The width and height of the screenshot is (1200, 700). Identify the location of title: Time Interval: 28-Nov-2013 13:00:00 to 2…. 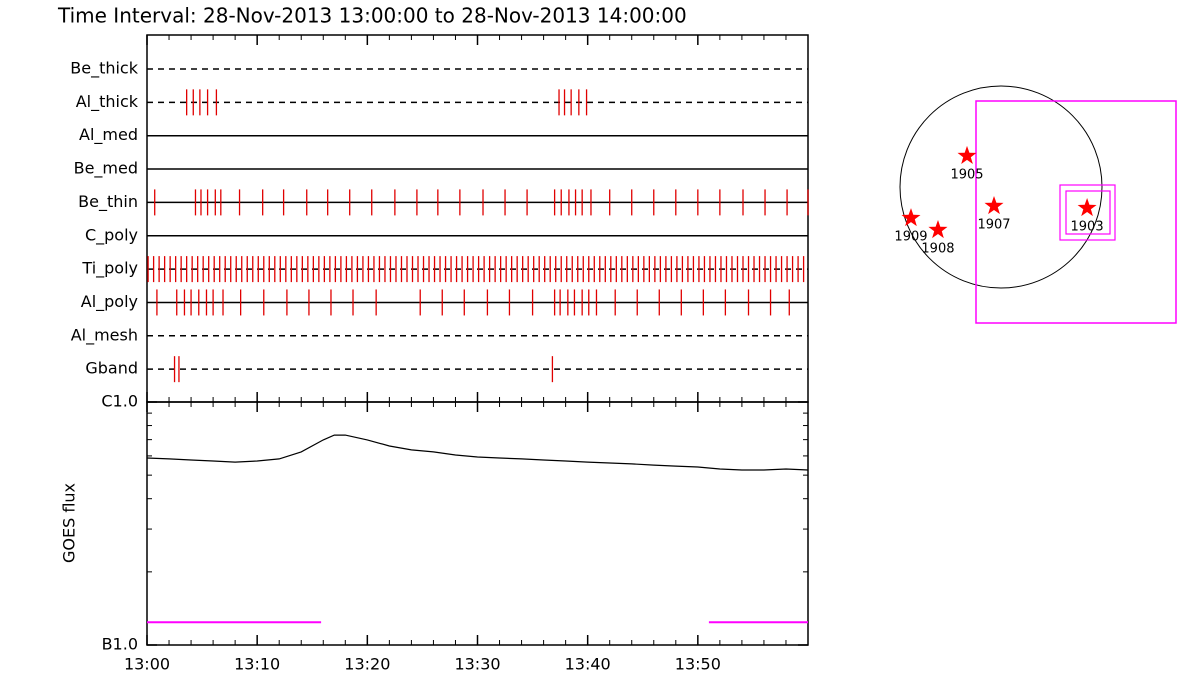
(372, 16).